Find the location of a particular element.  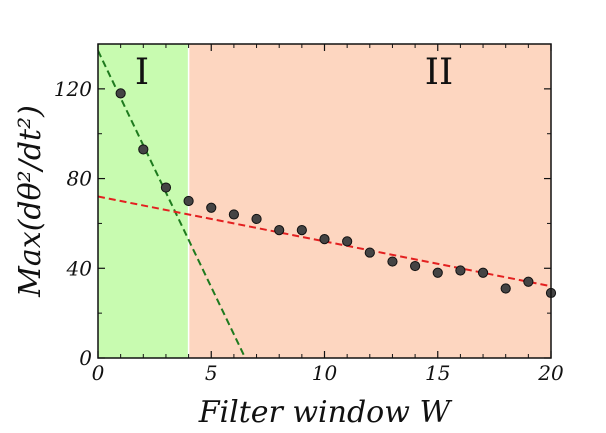

x-tick-label: 20 is located at coordinates (550, 373).